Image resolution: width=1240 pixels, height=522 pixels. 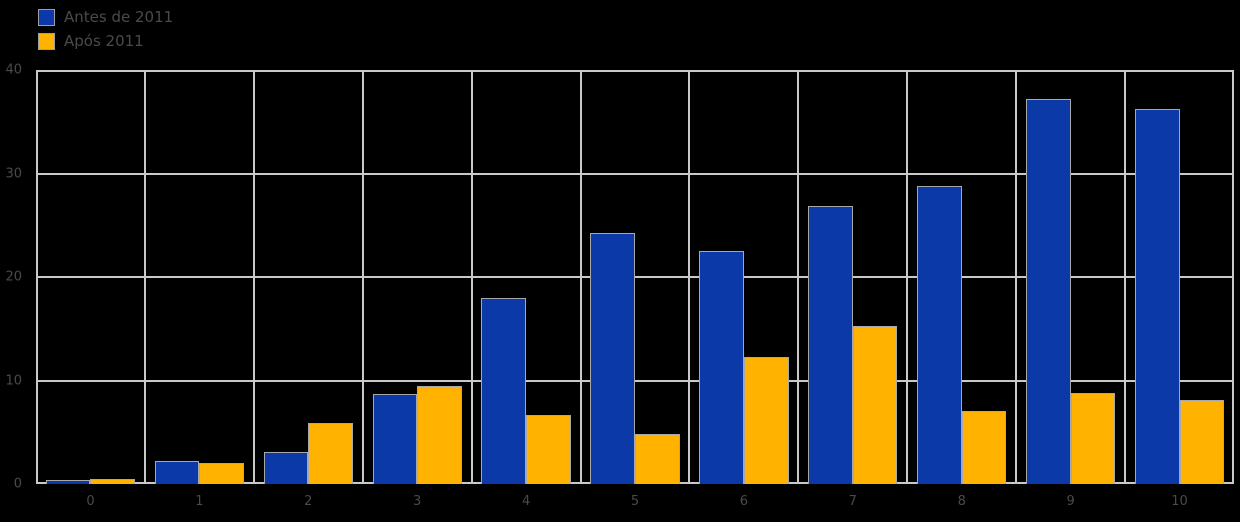 What do you see at coordinates (721, 367) in the screenshot?
I see `bar-blue-cat6` at bounding box center [721, 367].